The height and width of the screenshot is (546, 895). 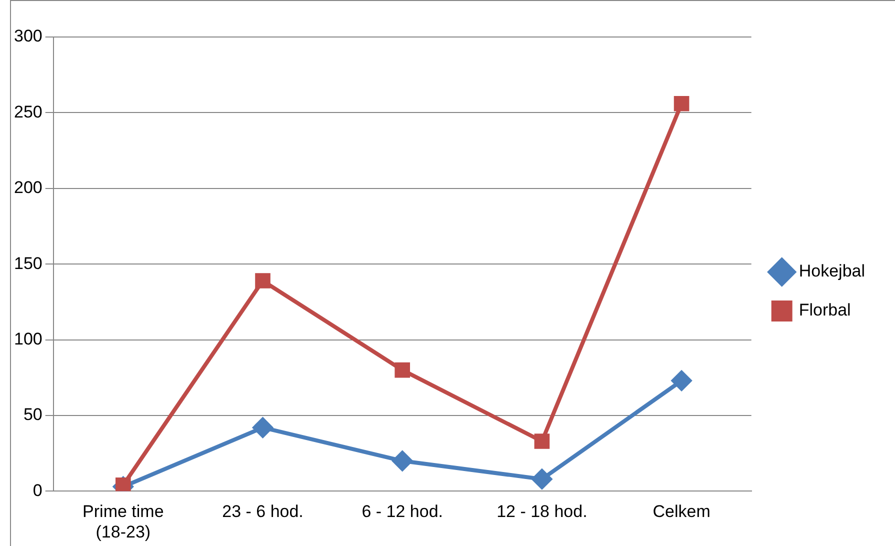 What do you see at coordinates (402, 512) in the screenshot?
I see `x-tick-label: 6 - 12 hod.` at bounding box center [402, 512].